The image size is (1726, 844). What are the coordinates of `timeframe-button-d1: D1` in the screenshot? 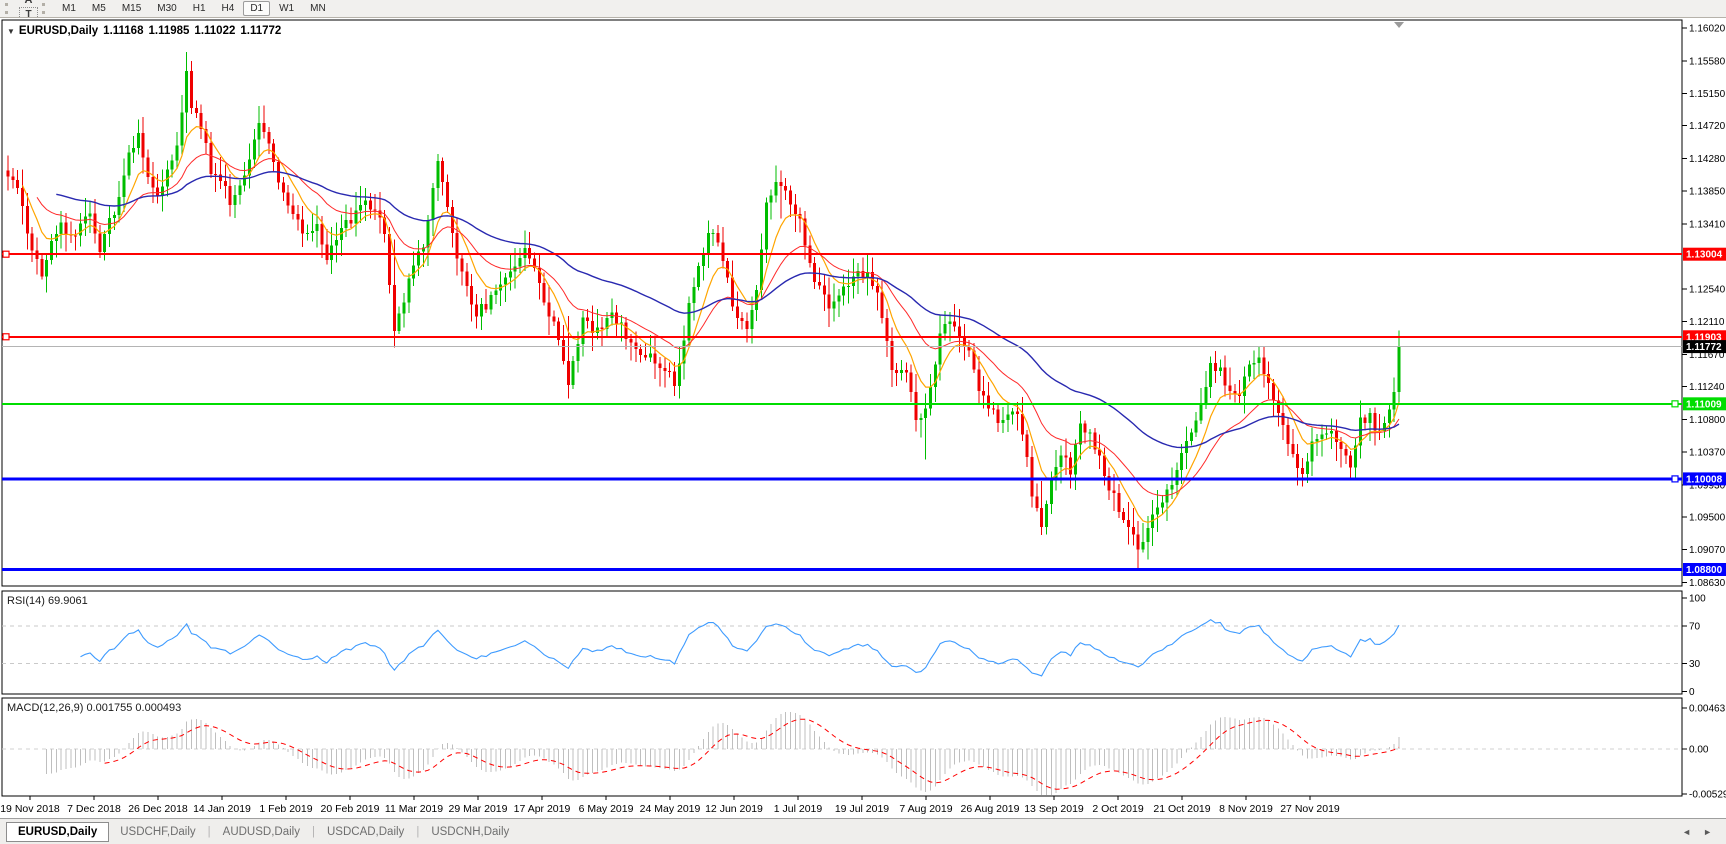 It's located at (257, 8).